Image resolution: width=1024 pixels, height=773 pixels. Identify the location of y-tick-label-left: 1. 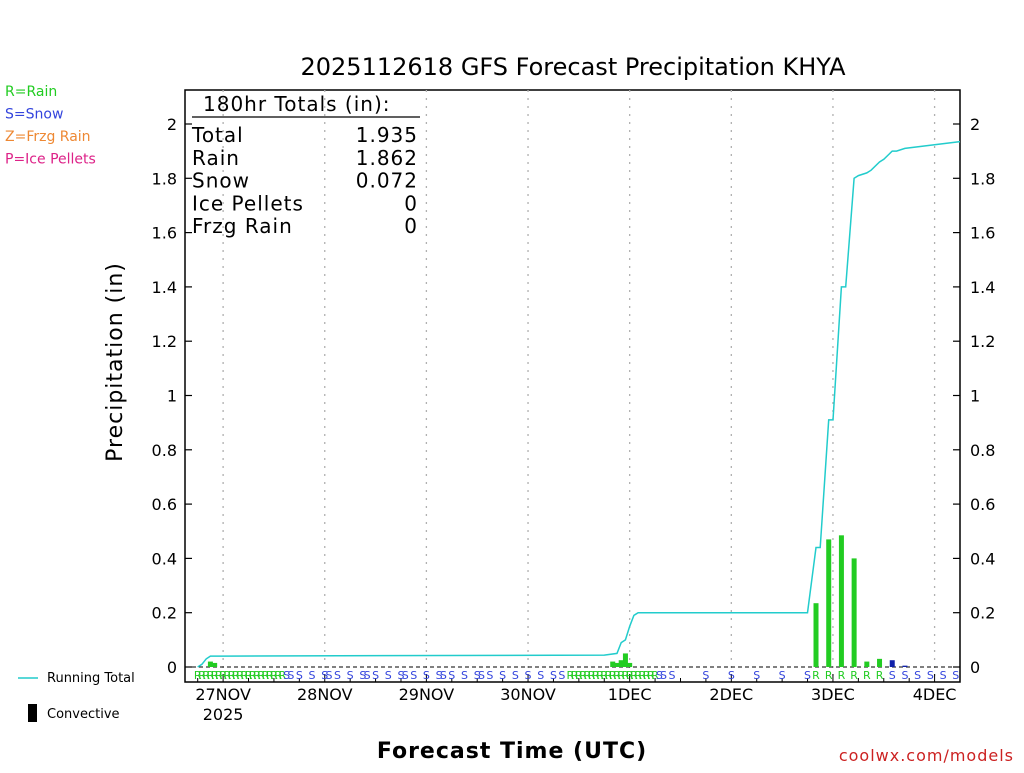
(172, 396).